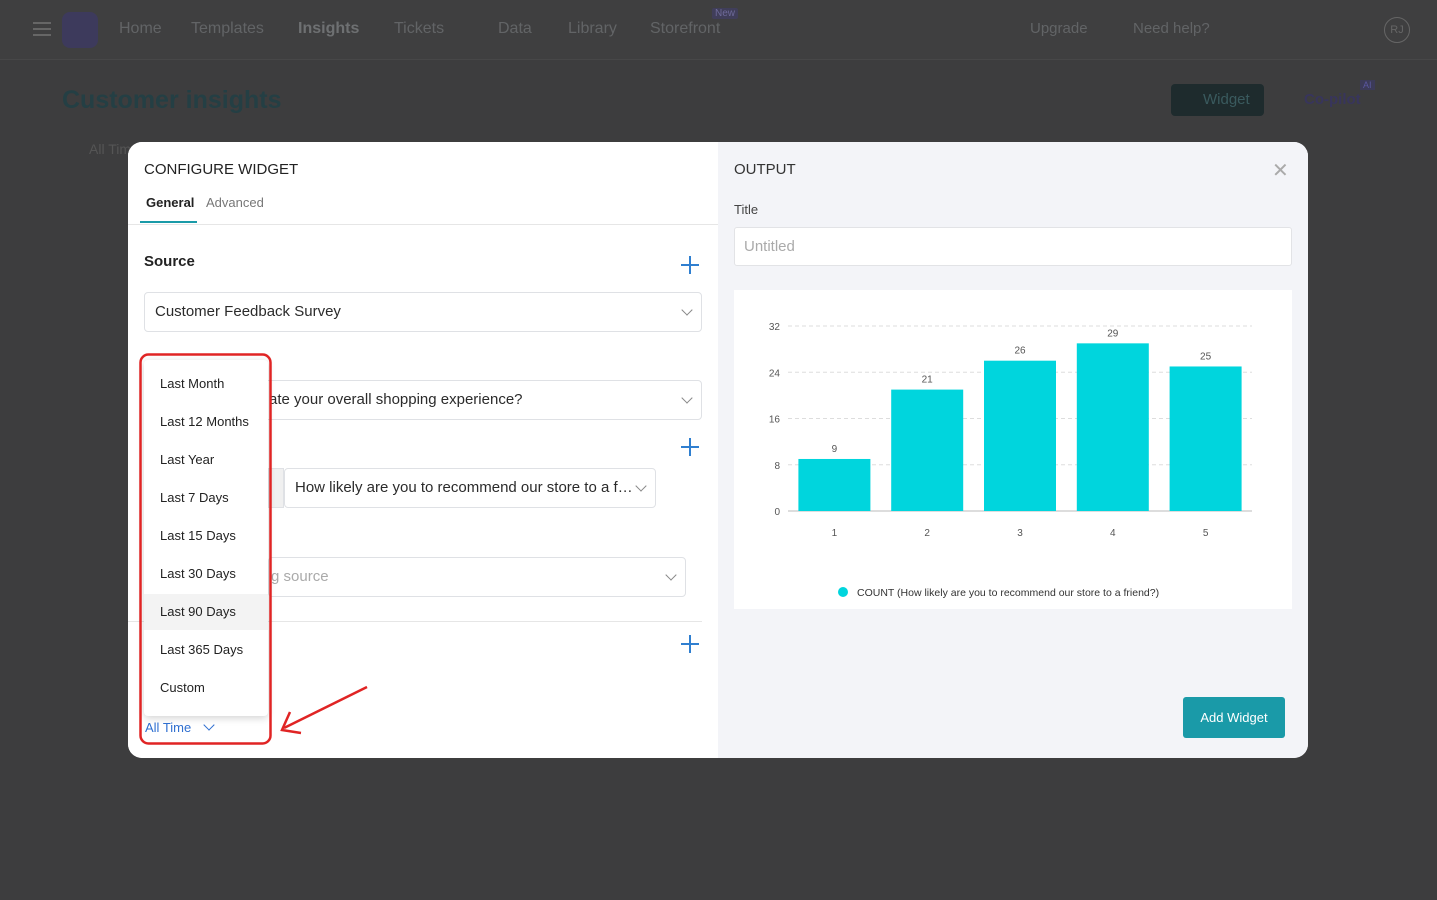 The width and height of the screenshot is (1437, 900). I want to click on date-option: Last 30 Days, so click(198, 573).